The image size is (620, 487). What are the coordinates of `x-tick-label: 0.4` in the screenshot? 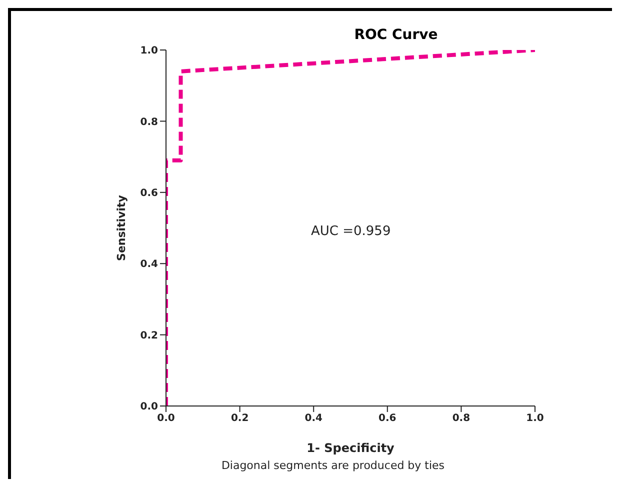 It's located at (313, 418).